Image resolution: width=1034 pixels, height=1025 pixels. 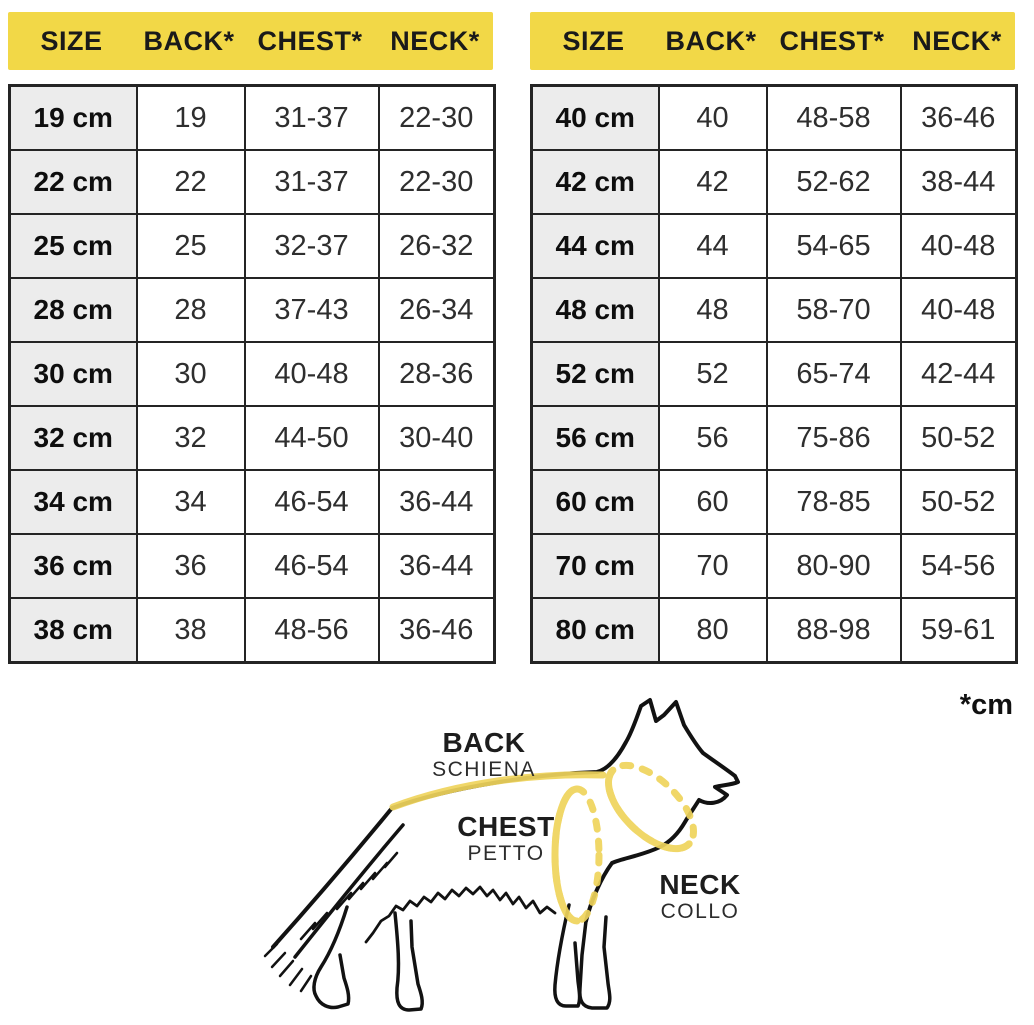 I want to click on size-cell: 22 cm, so click(x=73, y=182).